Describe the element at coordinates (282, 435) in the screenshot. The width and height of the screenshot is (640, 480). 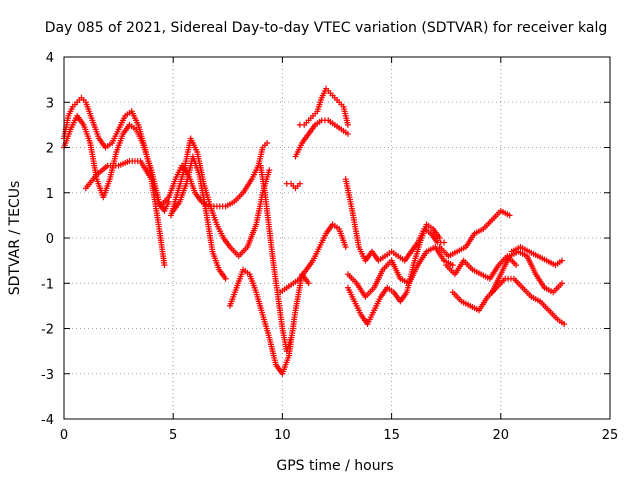
I see `x-tick-label: 10` at that location.